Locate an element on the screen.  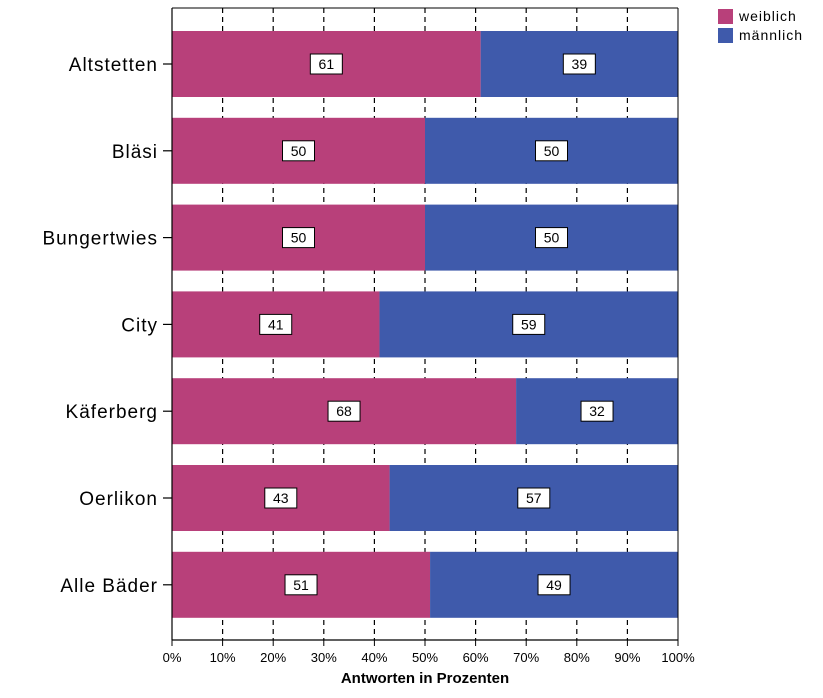
x-axis-title: Antworten in Prozenten is located at coordinates (425, 678).